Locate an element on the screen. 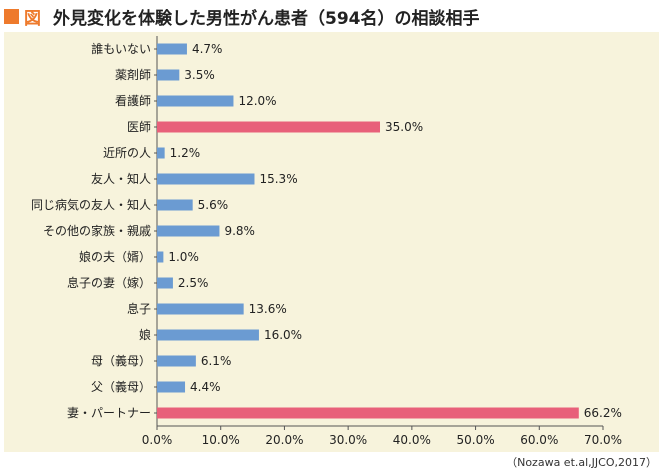 This screenshot has height=471, width=667. category-label: 娘の夫（婿） is located at coordinates (115, 256).